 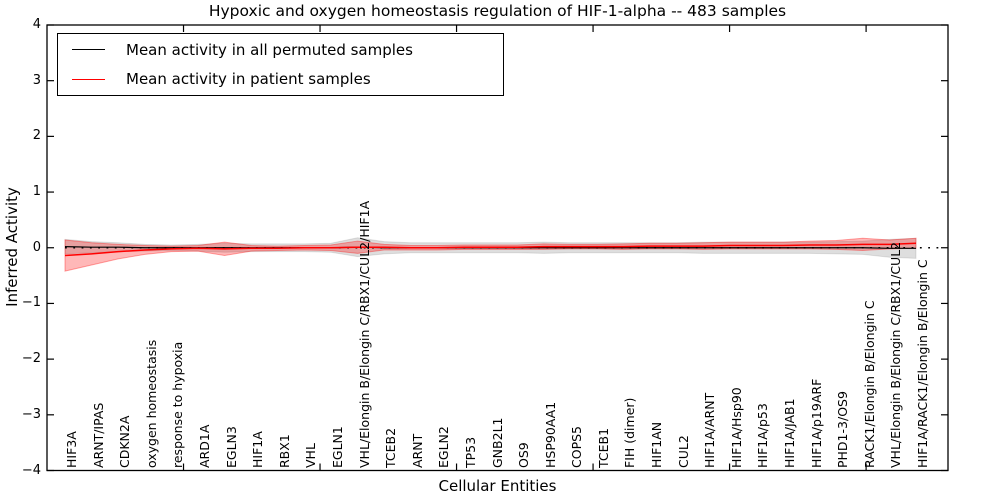 What do you see at coordinates (36, 24) in the screenshot?
I see `y-tick-label: 4` at bounding box center [36, 24].